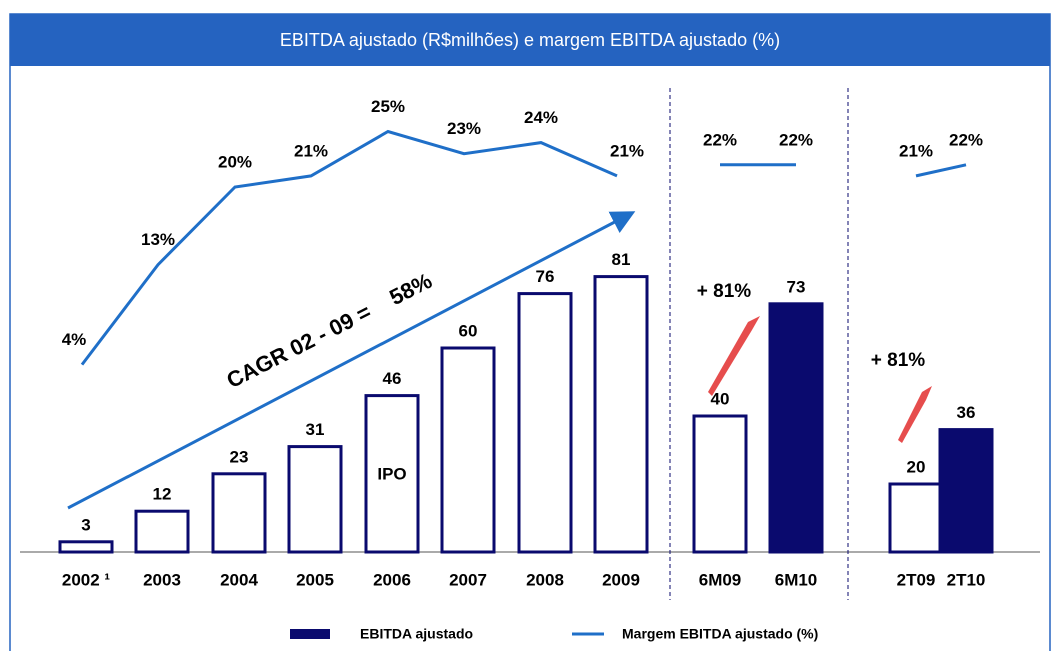 This screenshot has height=651, width=1059. Describe the element at coordinates (720, 634) in the screenshot. I see `legend-label: Margem EBITDA ajustado (%)` at that location.